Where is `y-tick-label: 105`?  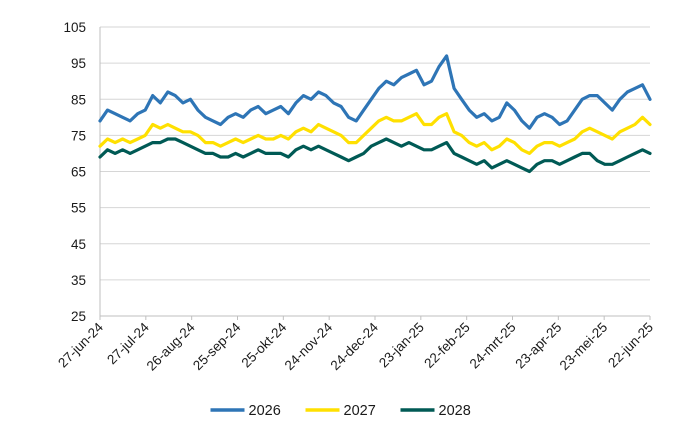
y-tick-label: 105 is located at coordinates (74, 27).